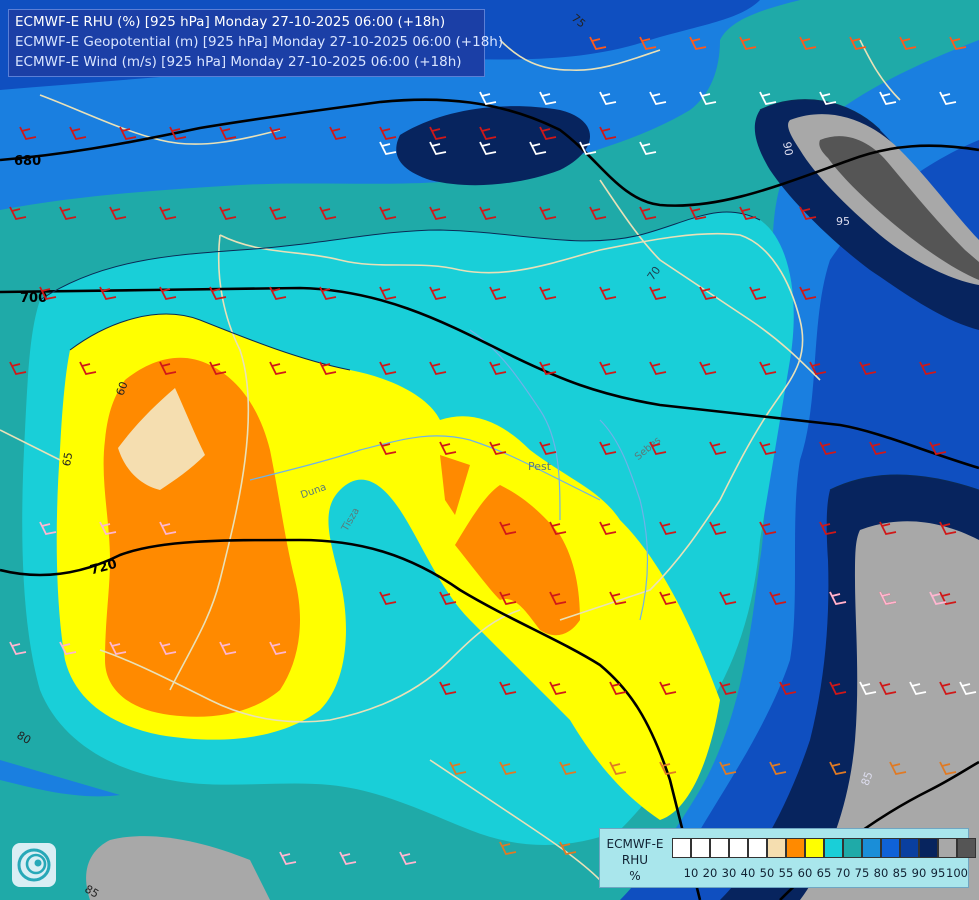 The image size is (979, 900). What do you see at coordinates (540, 466) in the screenshot?
I see `place-label: Pest` at bounding box center [540, 466].